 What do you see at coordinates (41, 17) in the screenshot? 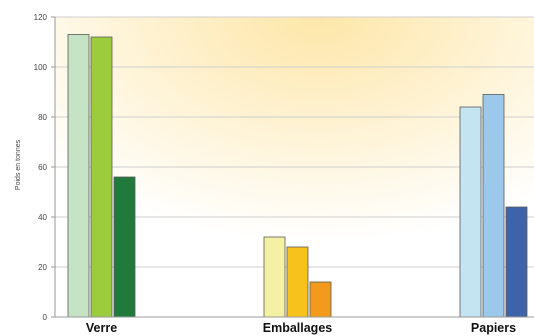
I see `y-tick-label: 120` at bounding box center [41, 17].